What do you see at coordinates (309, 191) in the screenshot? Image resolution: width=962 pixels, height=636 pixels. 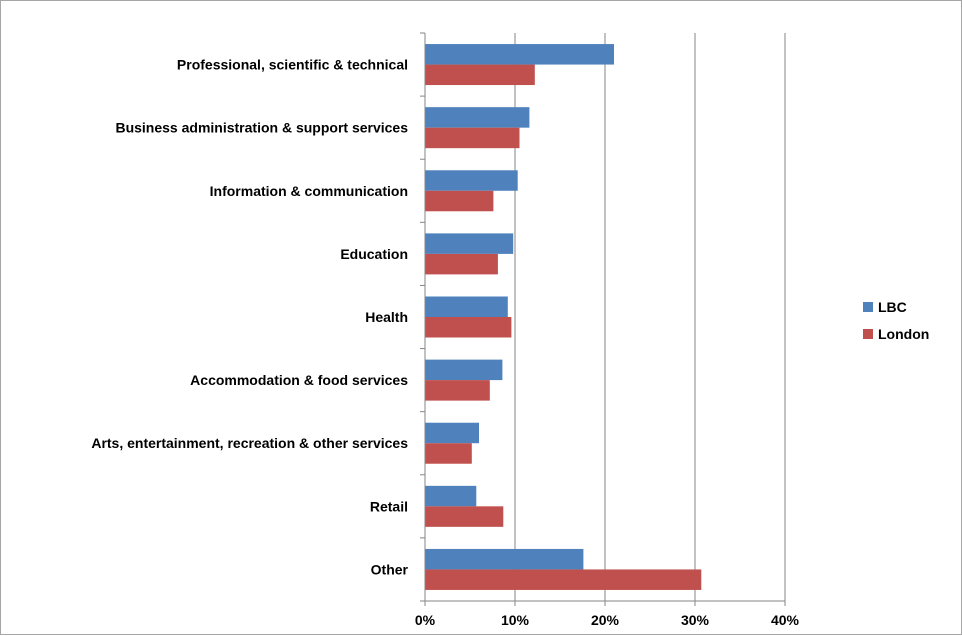 I see `category-label: Information & communication` at bounding box center [309, 191].